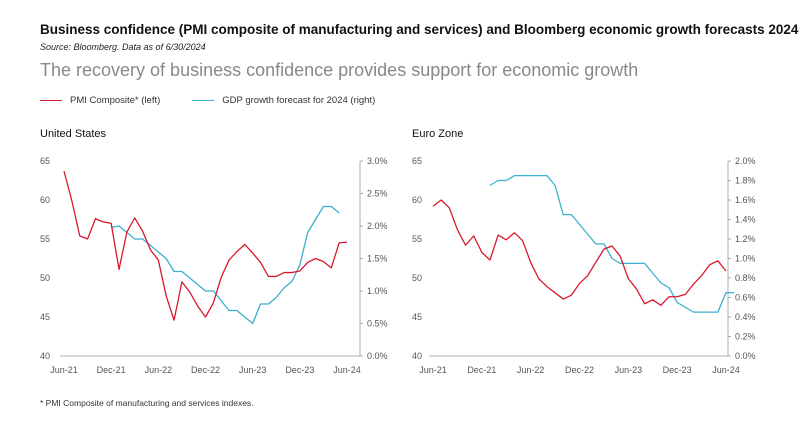  I want to click on legend-label-pmi: PMI Composite* (left), so click(115, 100).